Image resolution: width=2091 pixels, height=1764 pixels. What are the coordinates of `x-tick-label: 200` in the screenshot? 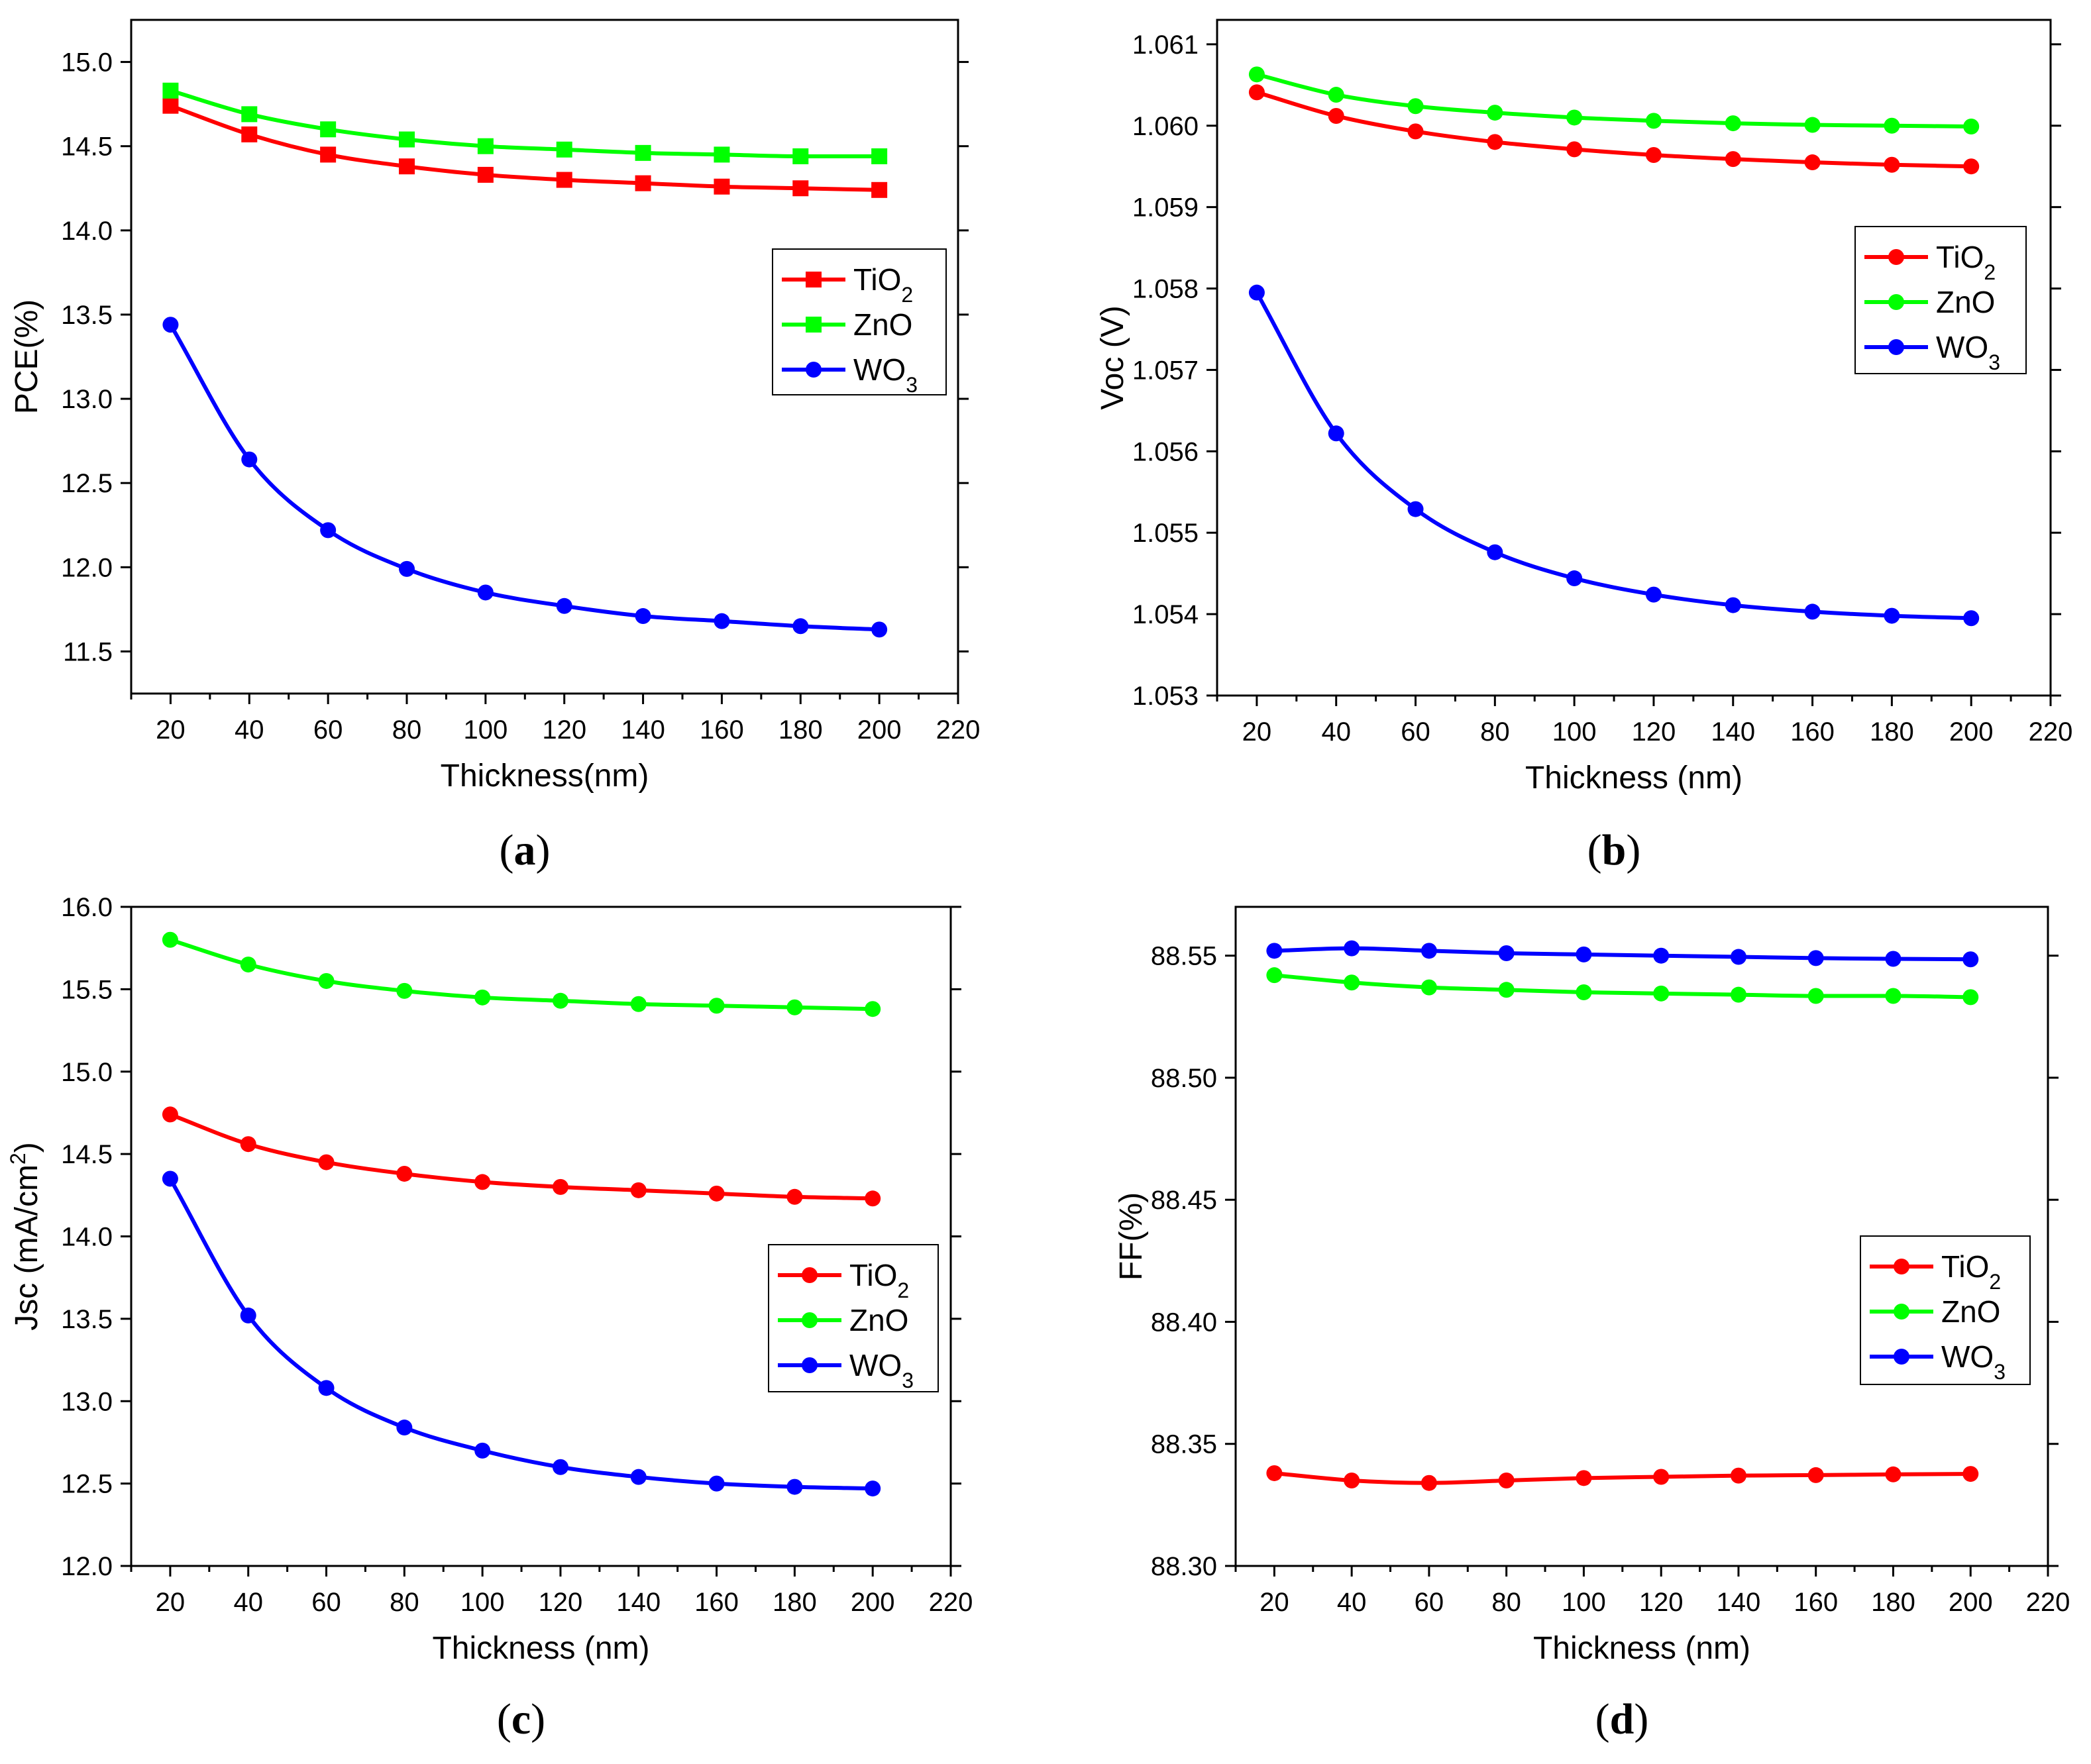 It's located at (880, 730).